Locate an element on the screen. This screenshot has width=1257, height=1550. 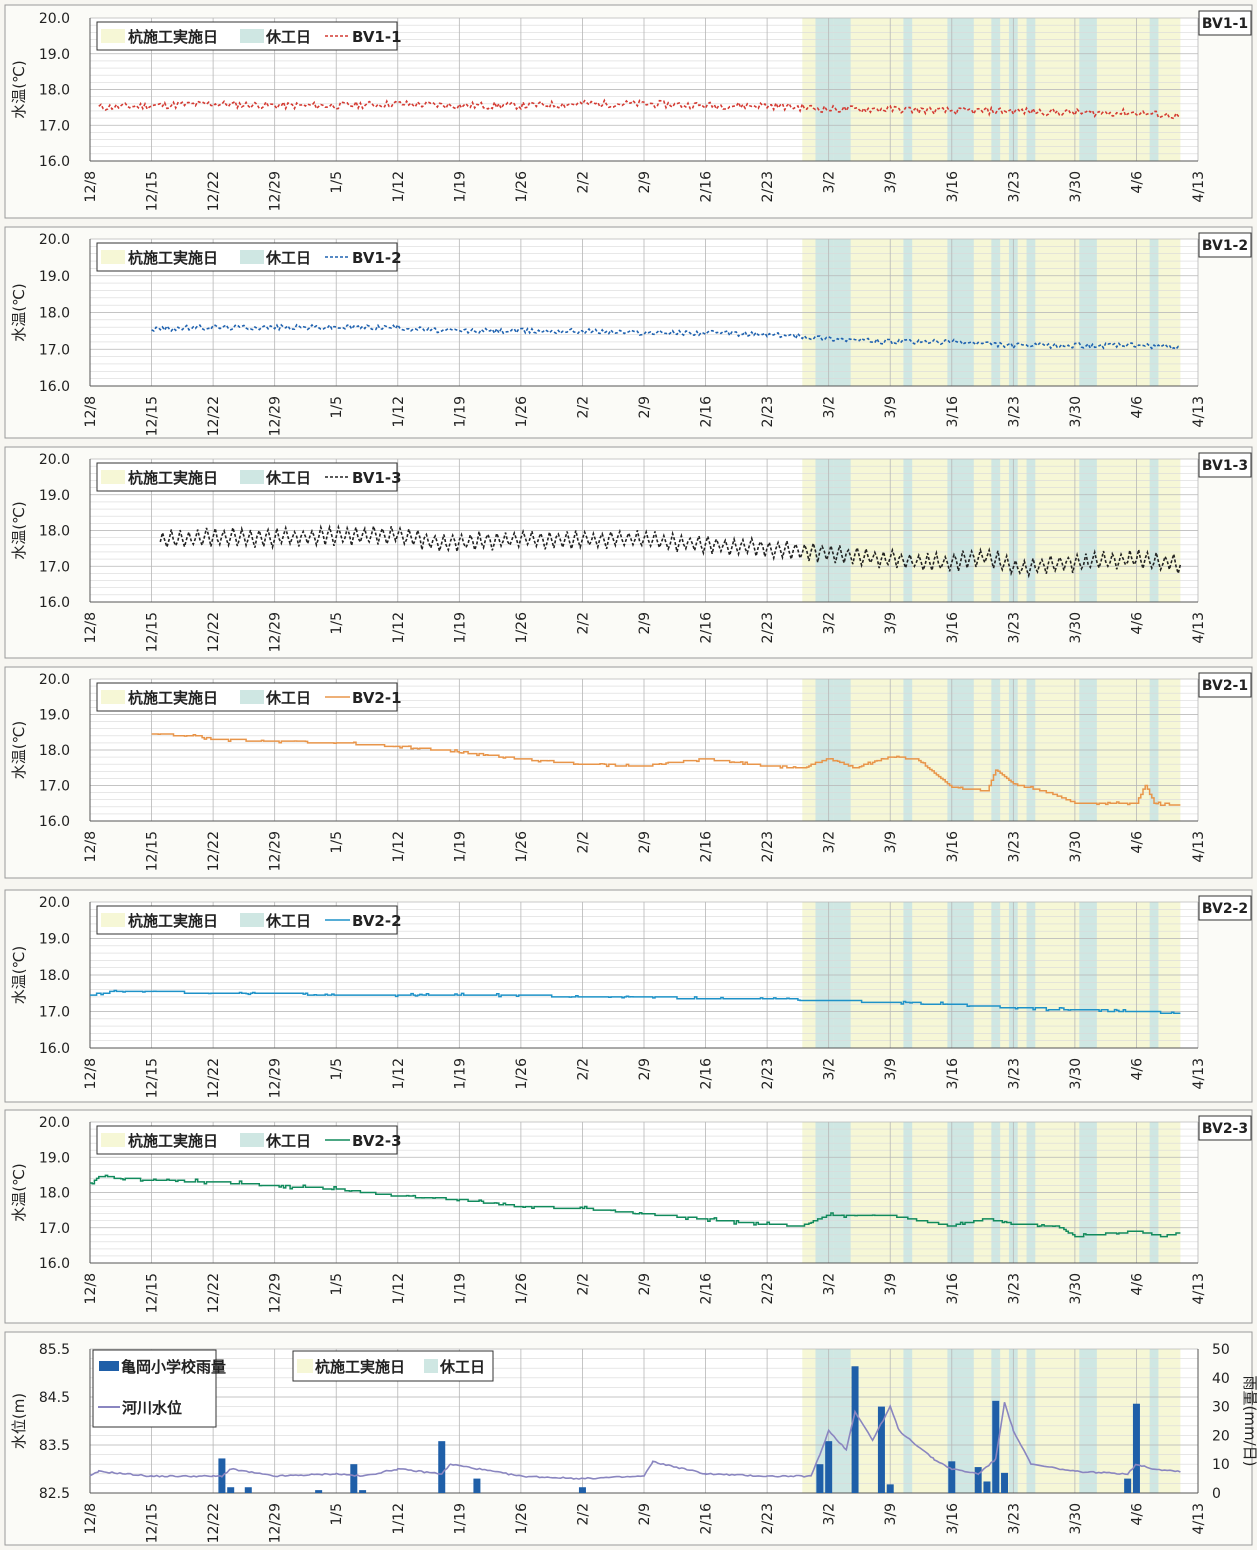
y-axis-label: 水位(m) is located at coordinates (19, 1421).